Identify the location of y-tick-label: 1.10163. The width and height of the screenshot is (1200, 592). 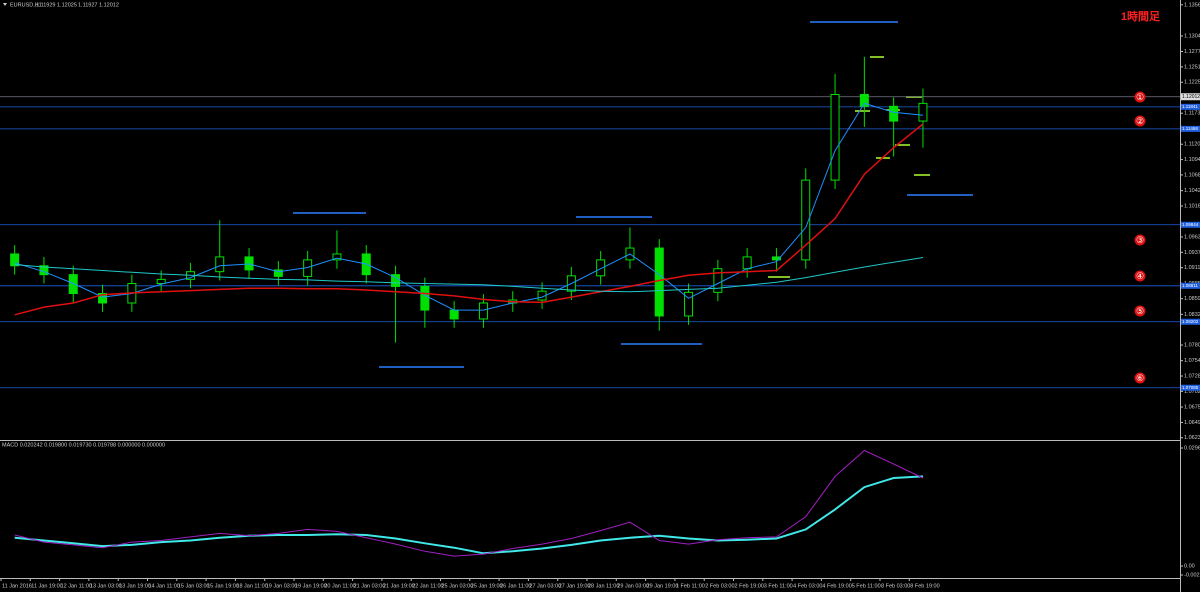
(1192, 206).